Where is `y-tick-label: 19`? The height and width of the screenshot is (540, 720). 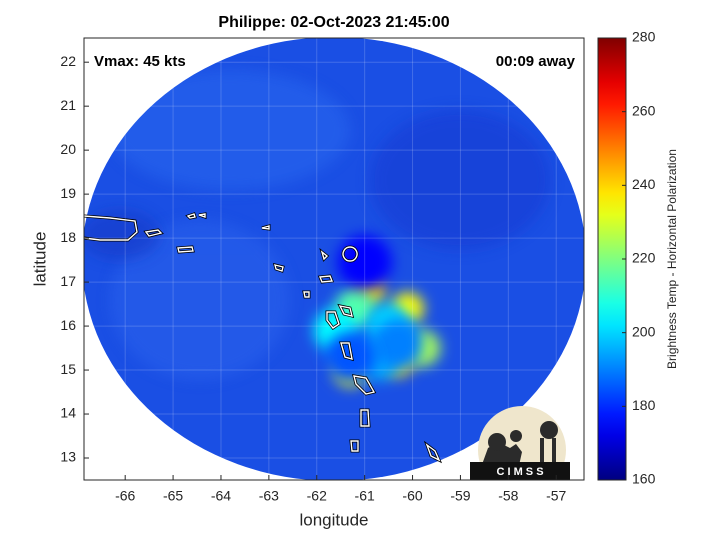 y-tick-label: 19 is located at coordinates (68, 193).